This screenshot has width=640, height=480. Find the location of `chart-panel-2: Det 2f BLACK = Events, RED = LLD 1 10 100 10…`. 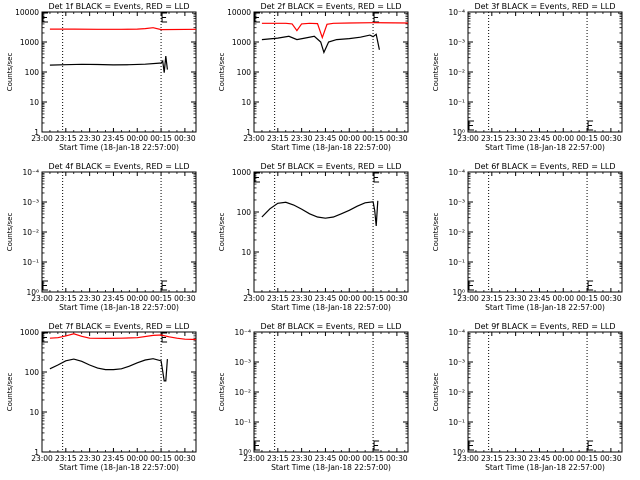

chart-panel-2: Det 2f BLACK = Events, RED = LLD 1 10 100 10… is located at coordinates (313, 77).